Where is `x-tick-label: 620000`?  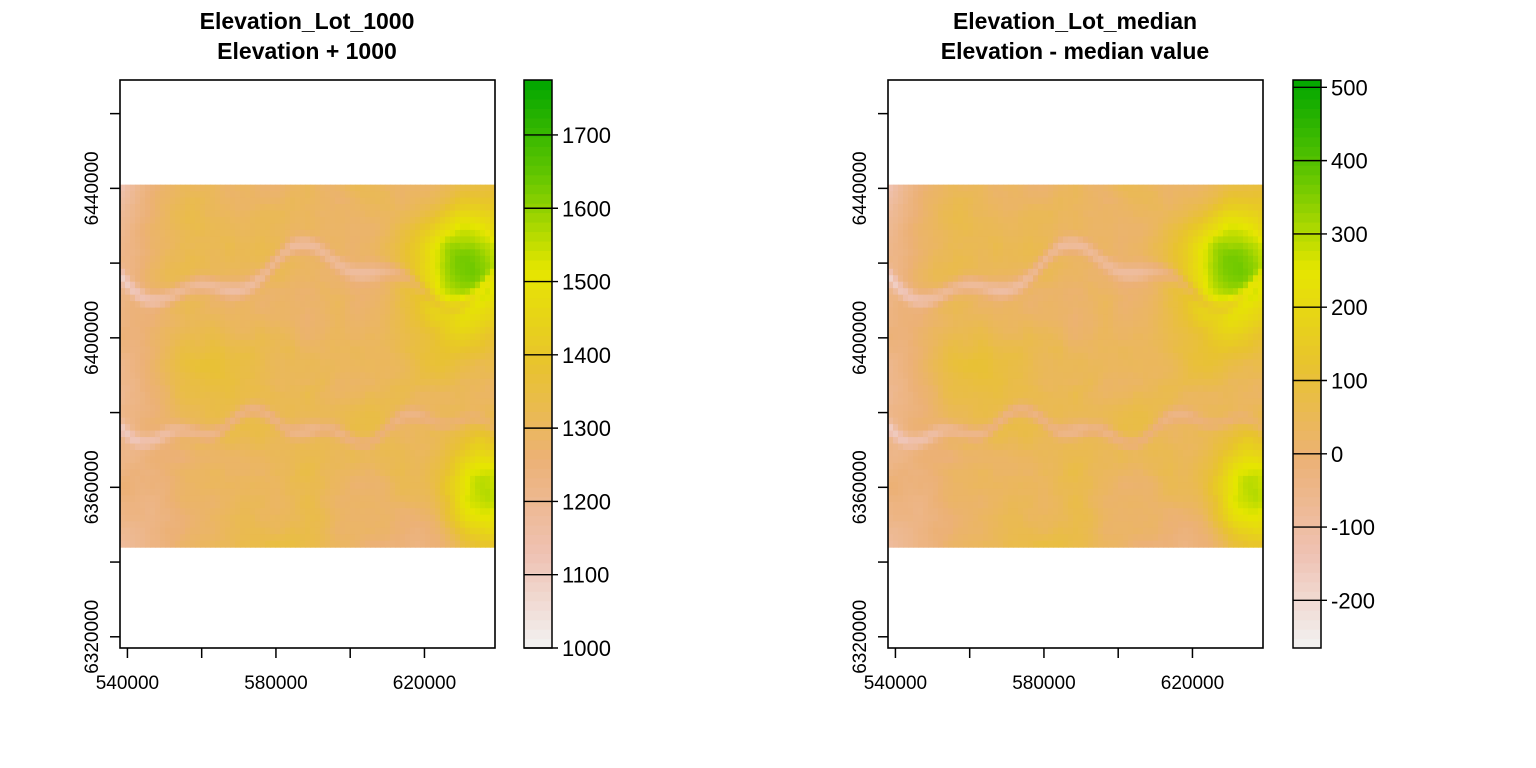 x-tick-label: 620000 is located at coordinates (1192, 683).